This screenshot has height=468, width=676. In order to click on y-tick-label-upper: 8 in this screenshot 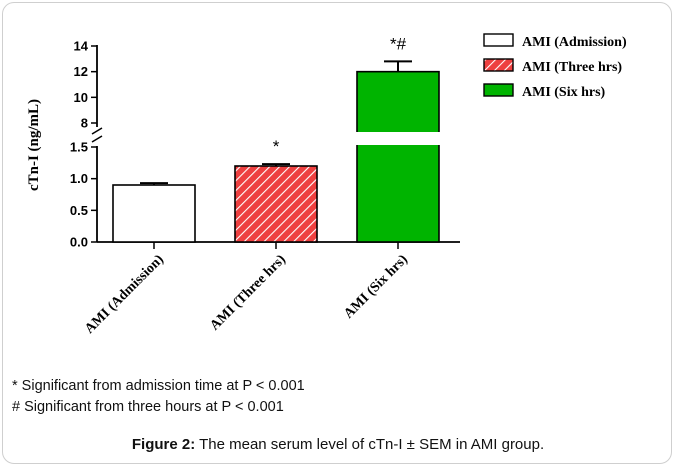, I will do `click(84, 123)`.